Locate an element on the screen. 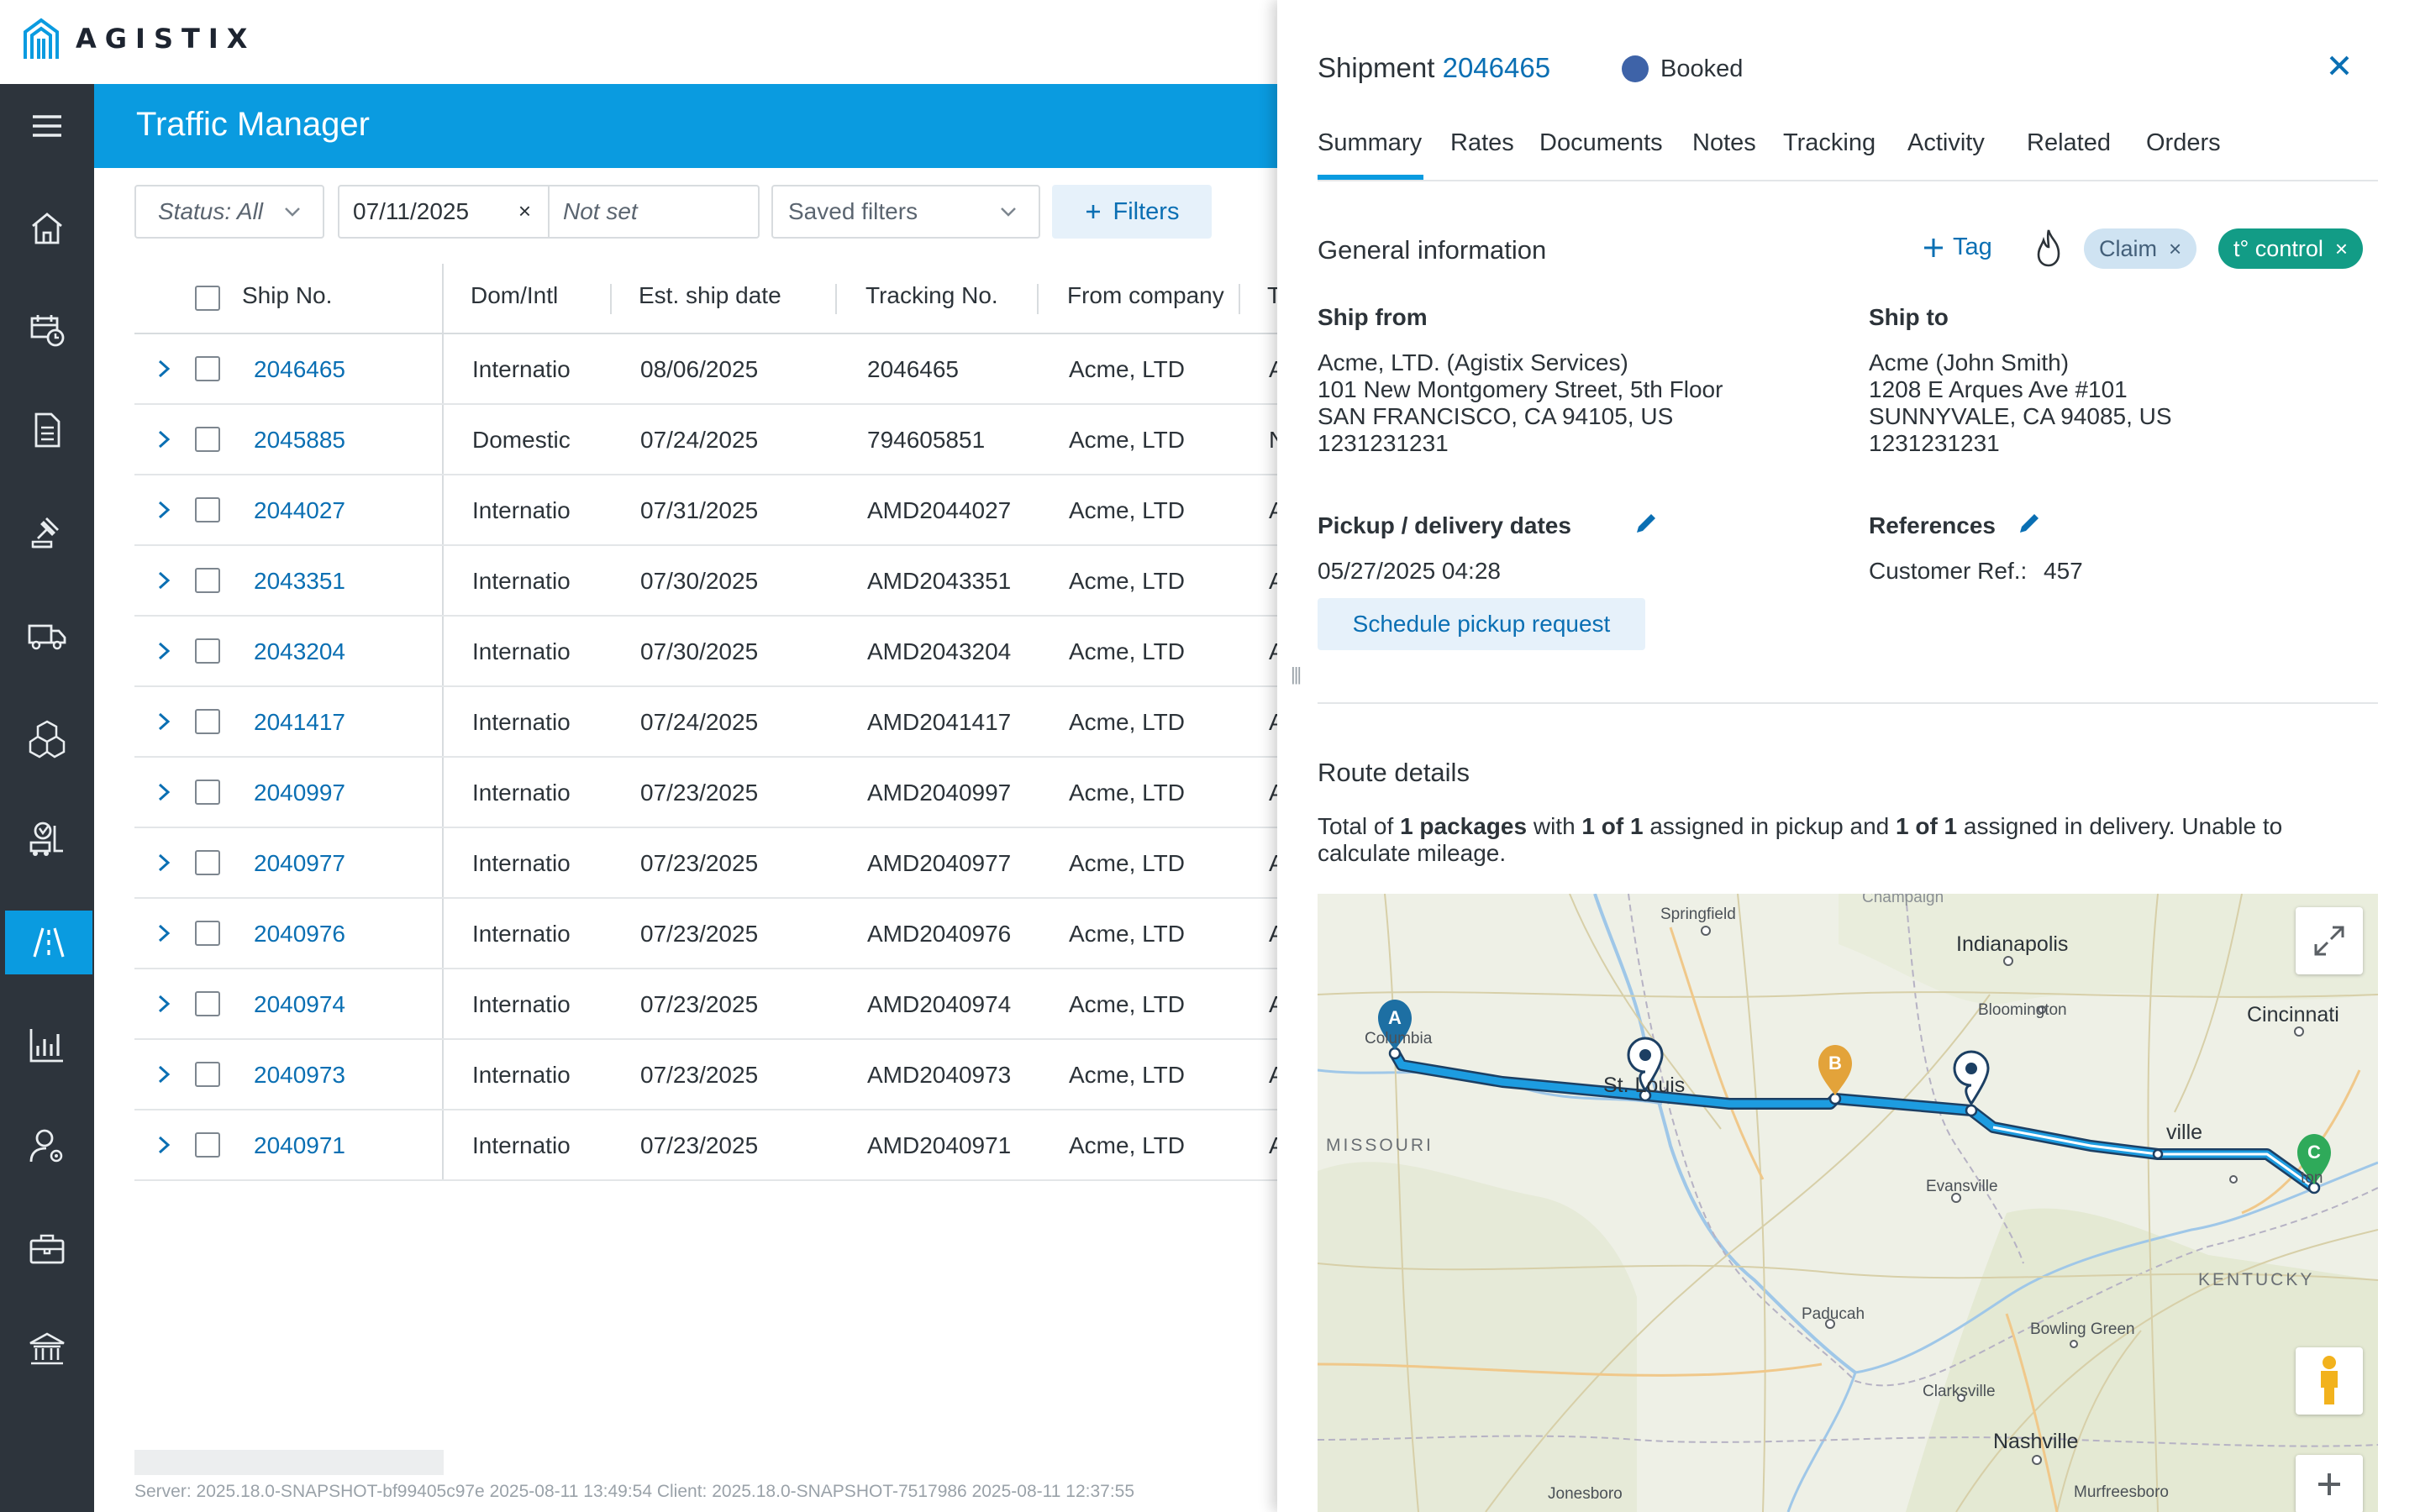 The height and width of the screenshot is (1512, 2420). column-header-est-ship-date: Est. ship date is located at coordinates (710, 295).